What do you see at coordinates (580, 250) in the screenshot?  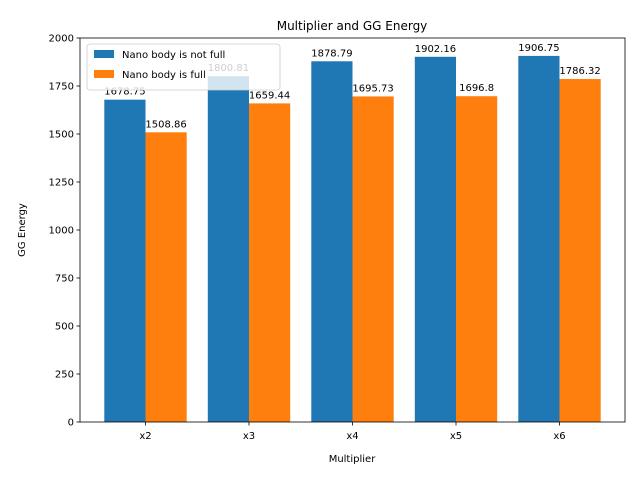 I see `bar-series2-x6` at bounding box center [580, 250].